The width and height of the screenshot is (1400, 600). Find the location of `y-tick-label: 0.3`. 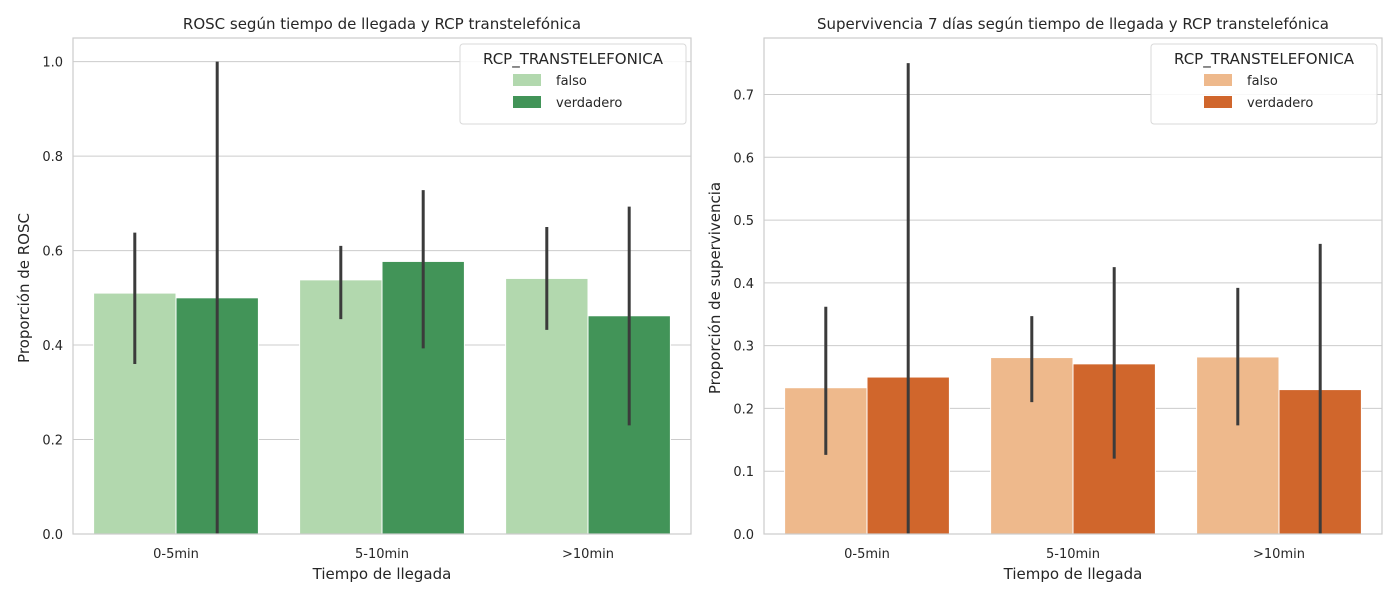

y-tick-label: 0.3 is located at coordinates (743, 347).